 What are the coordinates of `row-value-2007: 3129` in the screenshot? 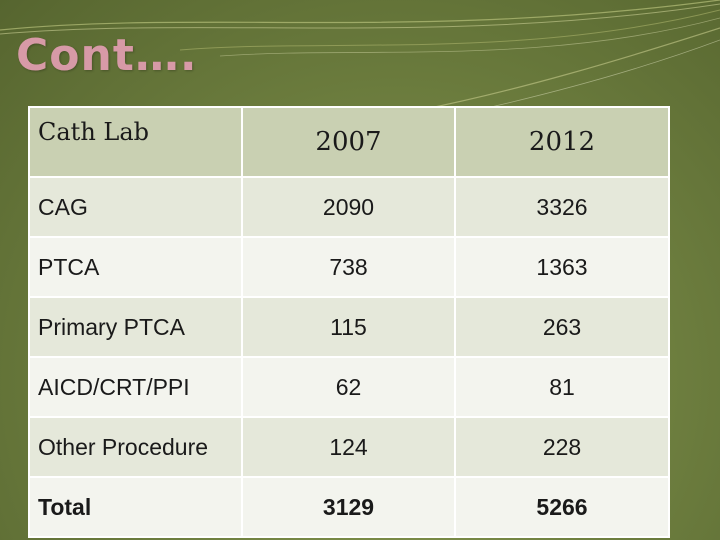 It's located at (348, 507).